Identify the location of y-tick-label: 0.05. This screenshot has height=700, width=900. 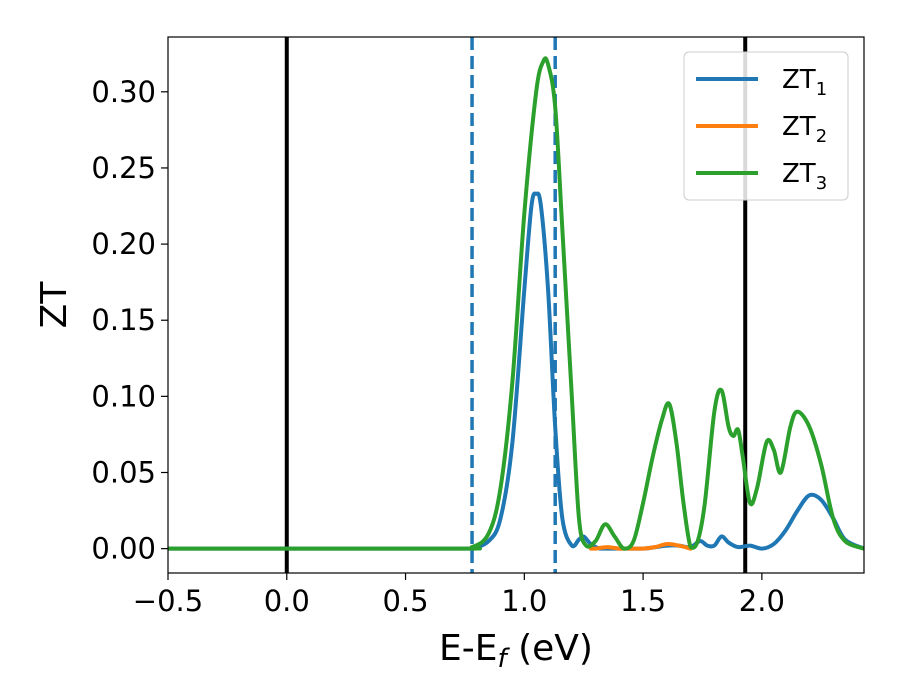
(123, 473).